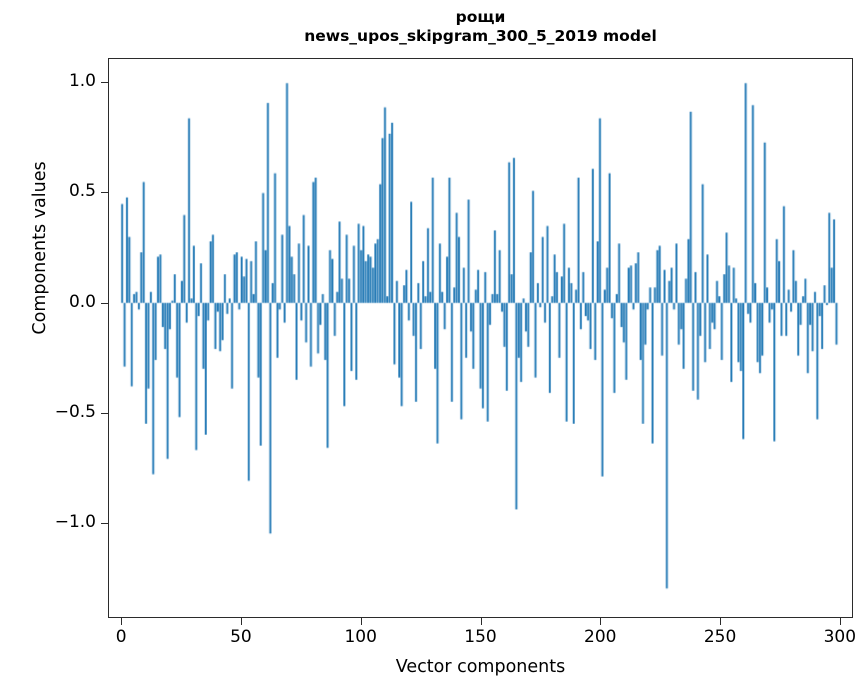  What do you see at coordinates (82, 301) in the screenshot?
I see `y-axis-tick-label: 0.0` at bounding box center [82, 301].